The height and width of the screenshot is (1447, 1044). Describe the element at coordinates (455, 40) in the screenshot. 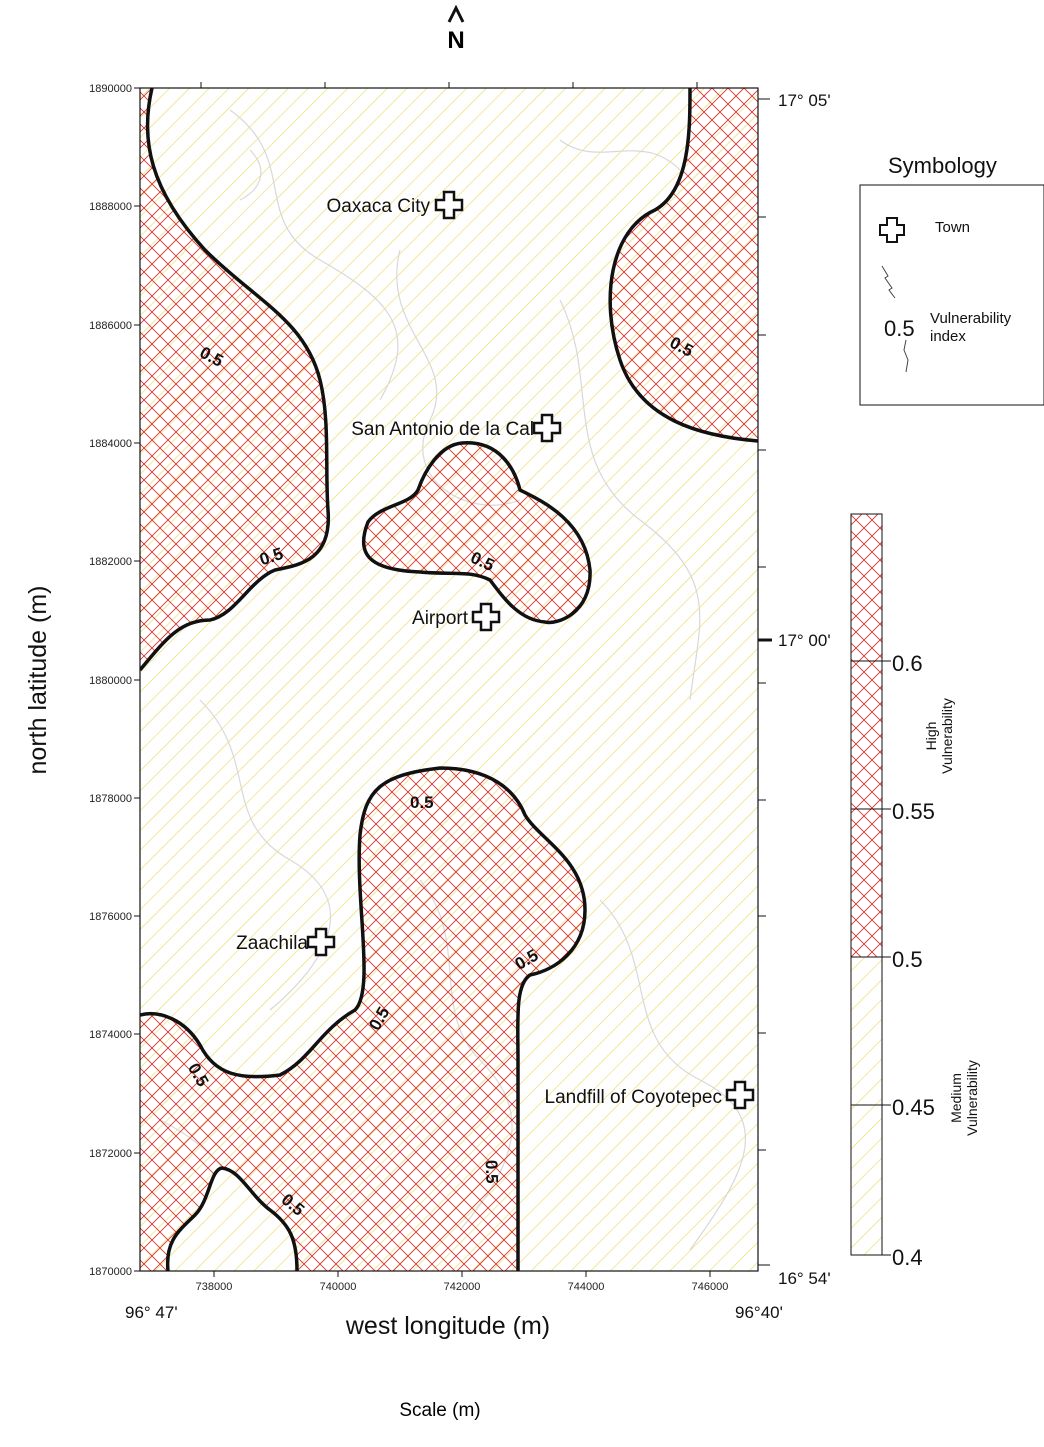

I see `svg-text: N` at that location.